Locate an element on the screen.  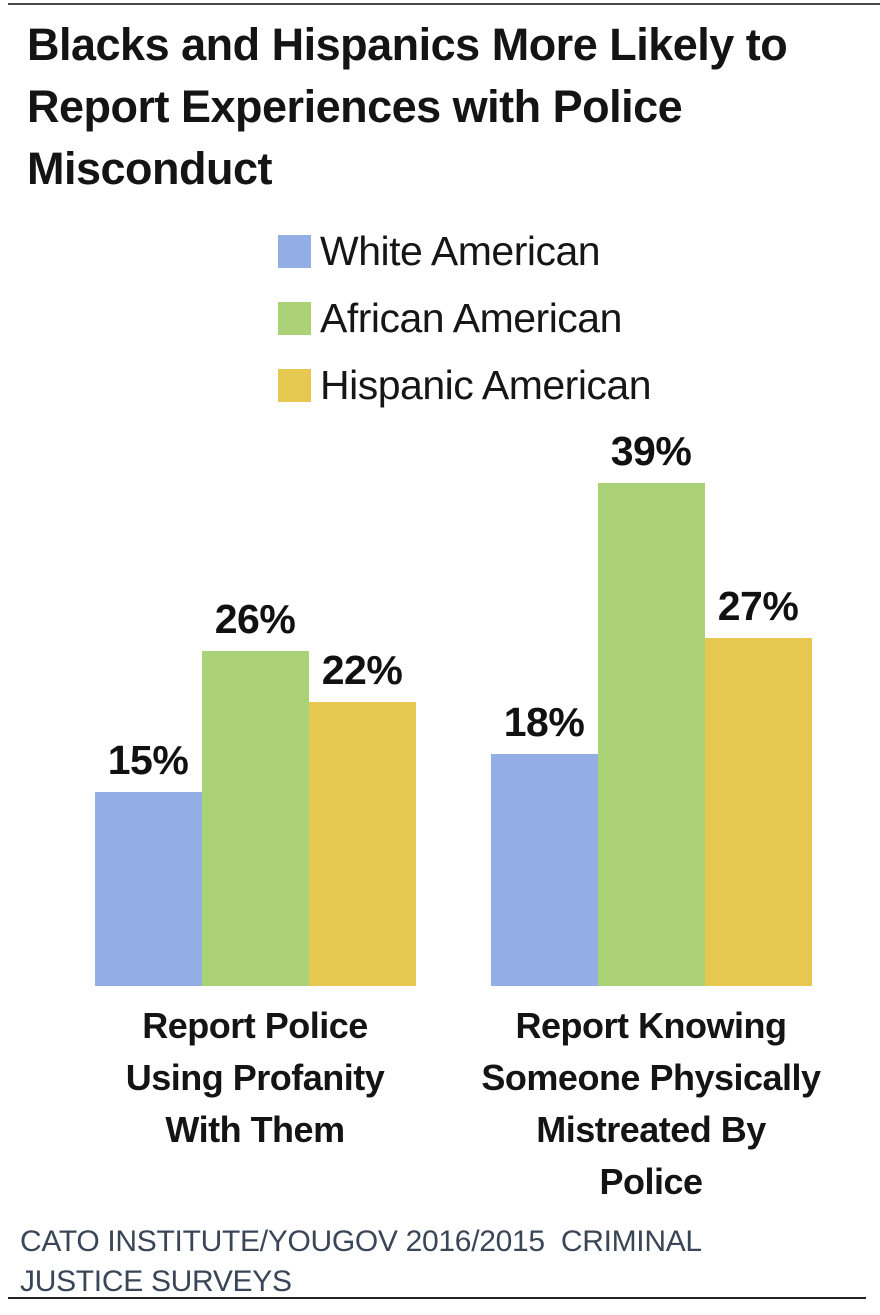
bar-slot: 26% is located at coordinates (255, 706).